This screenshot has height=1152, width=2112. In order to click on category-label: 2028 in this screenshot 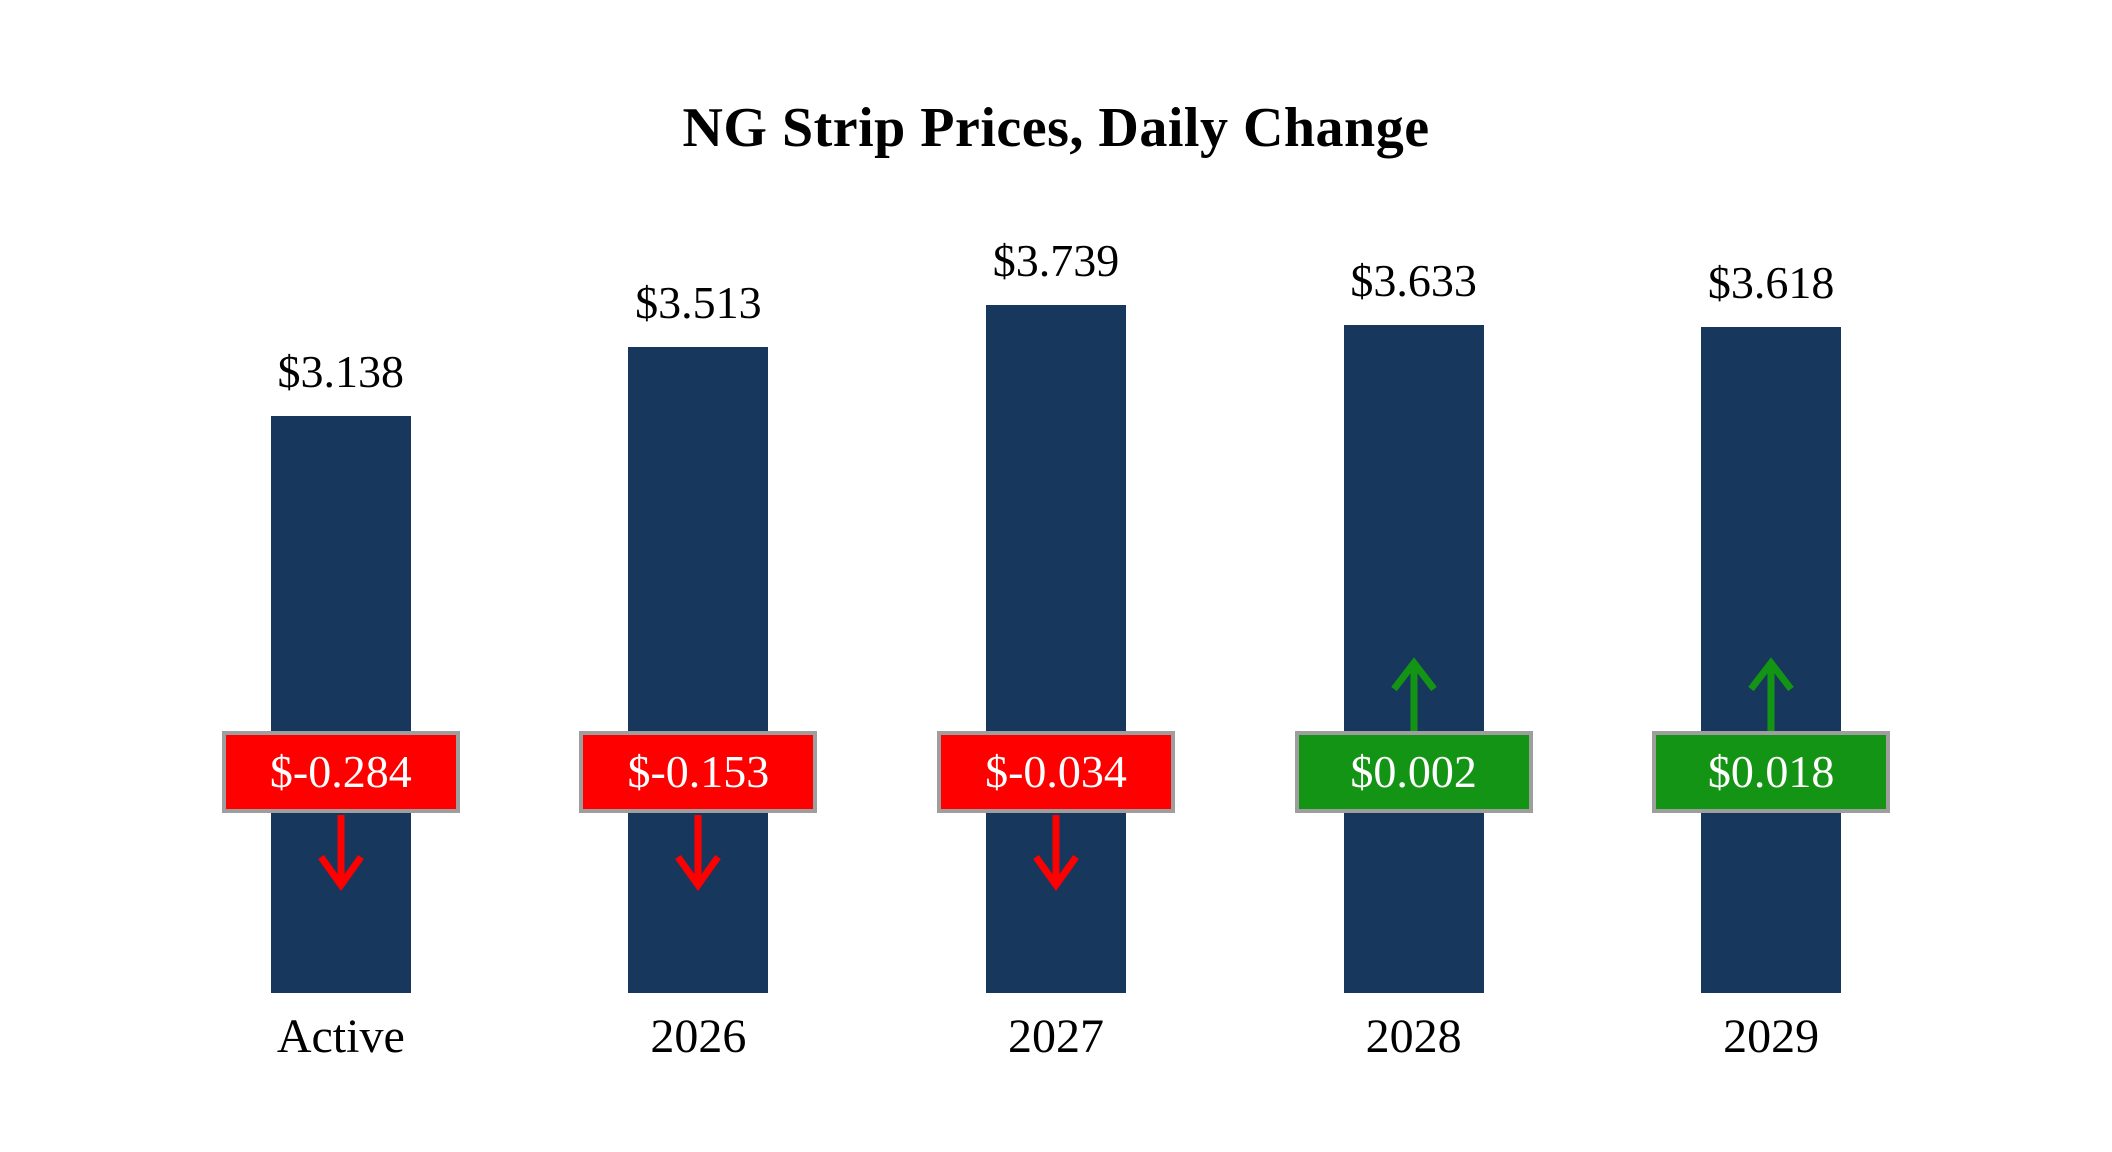, I will do `click(1413, 1036)`.